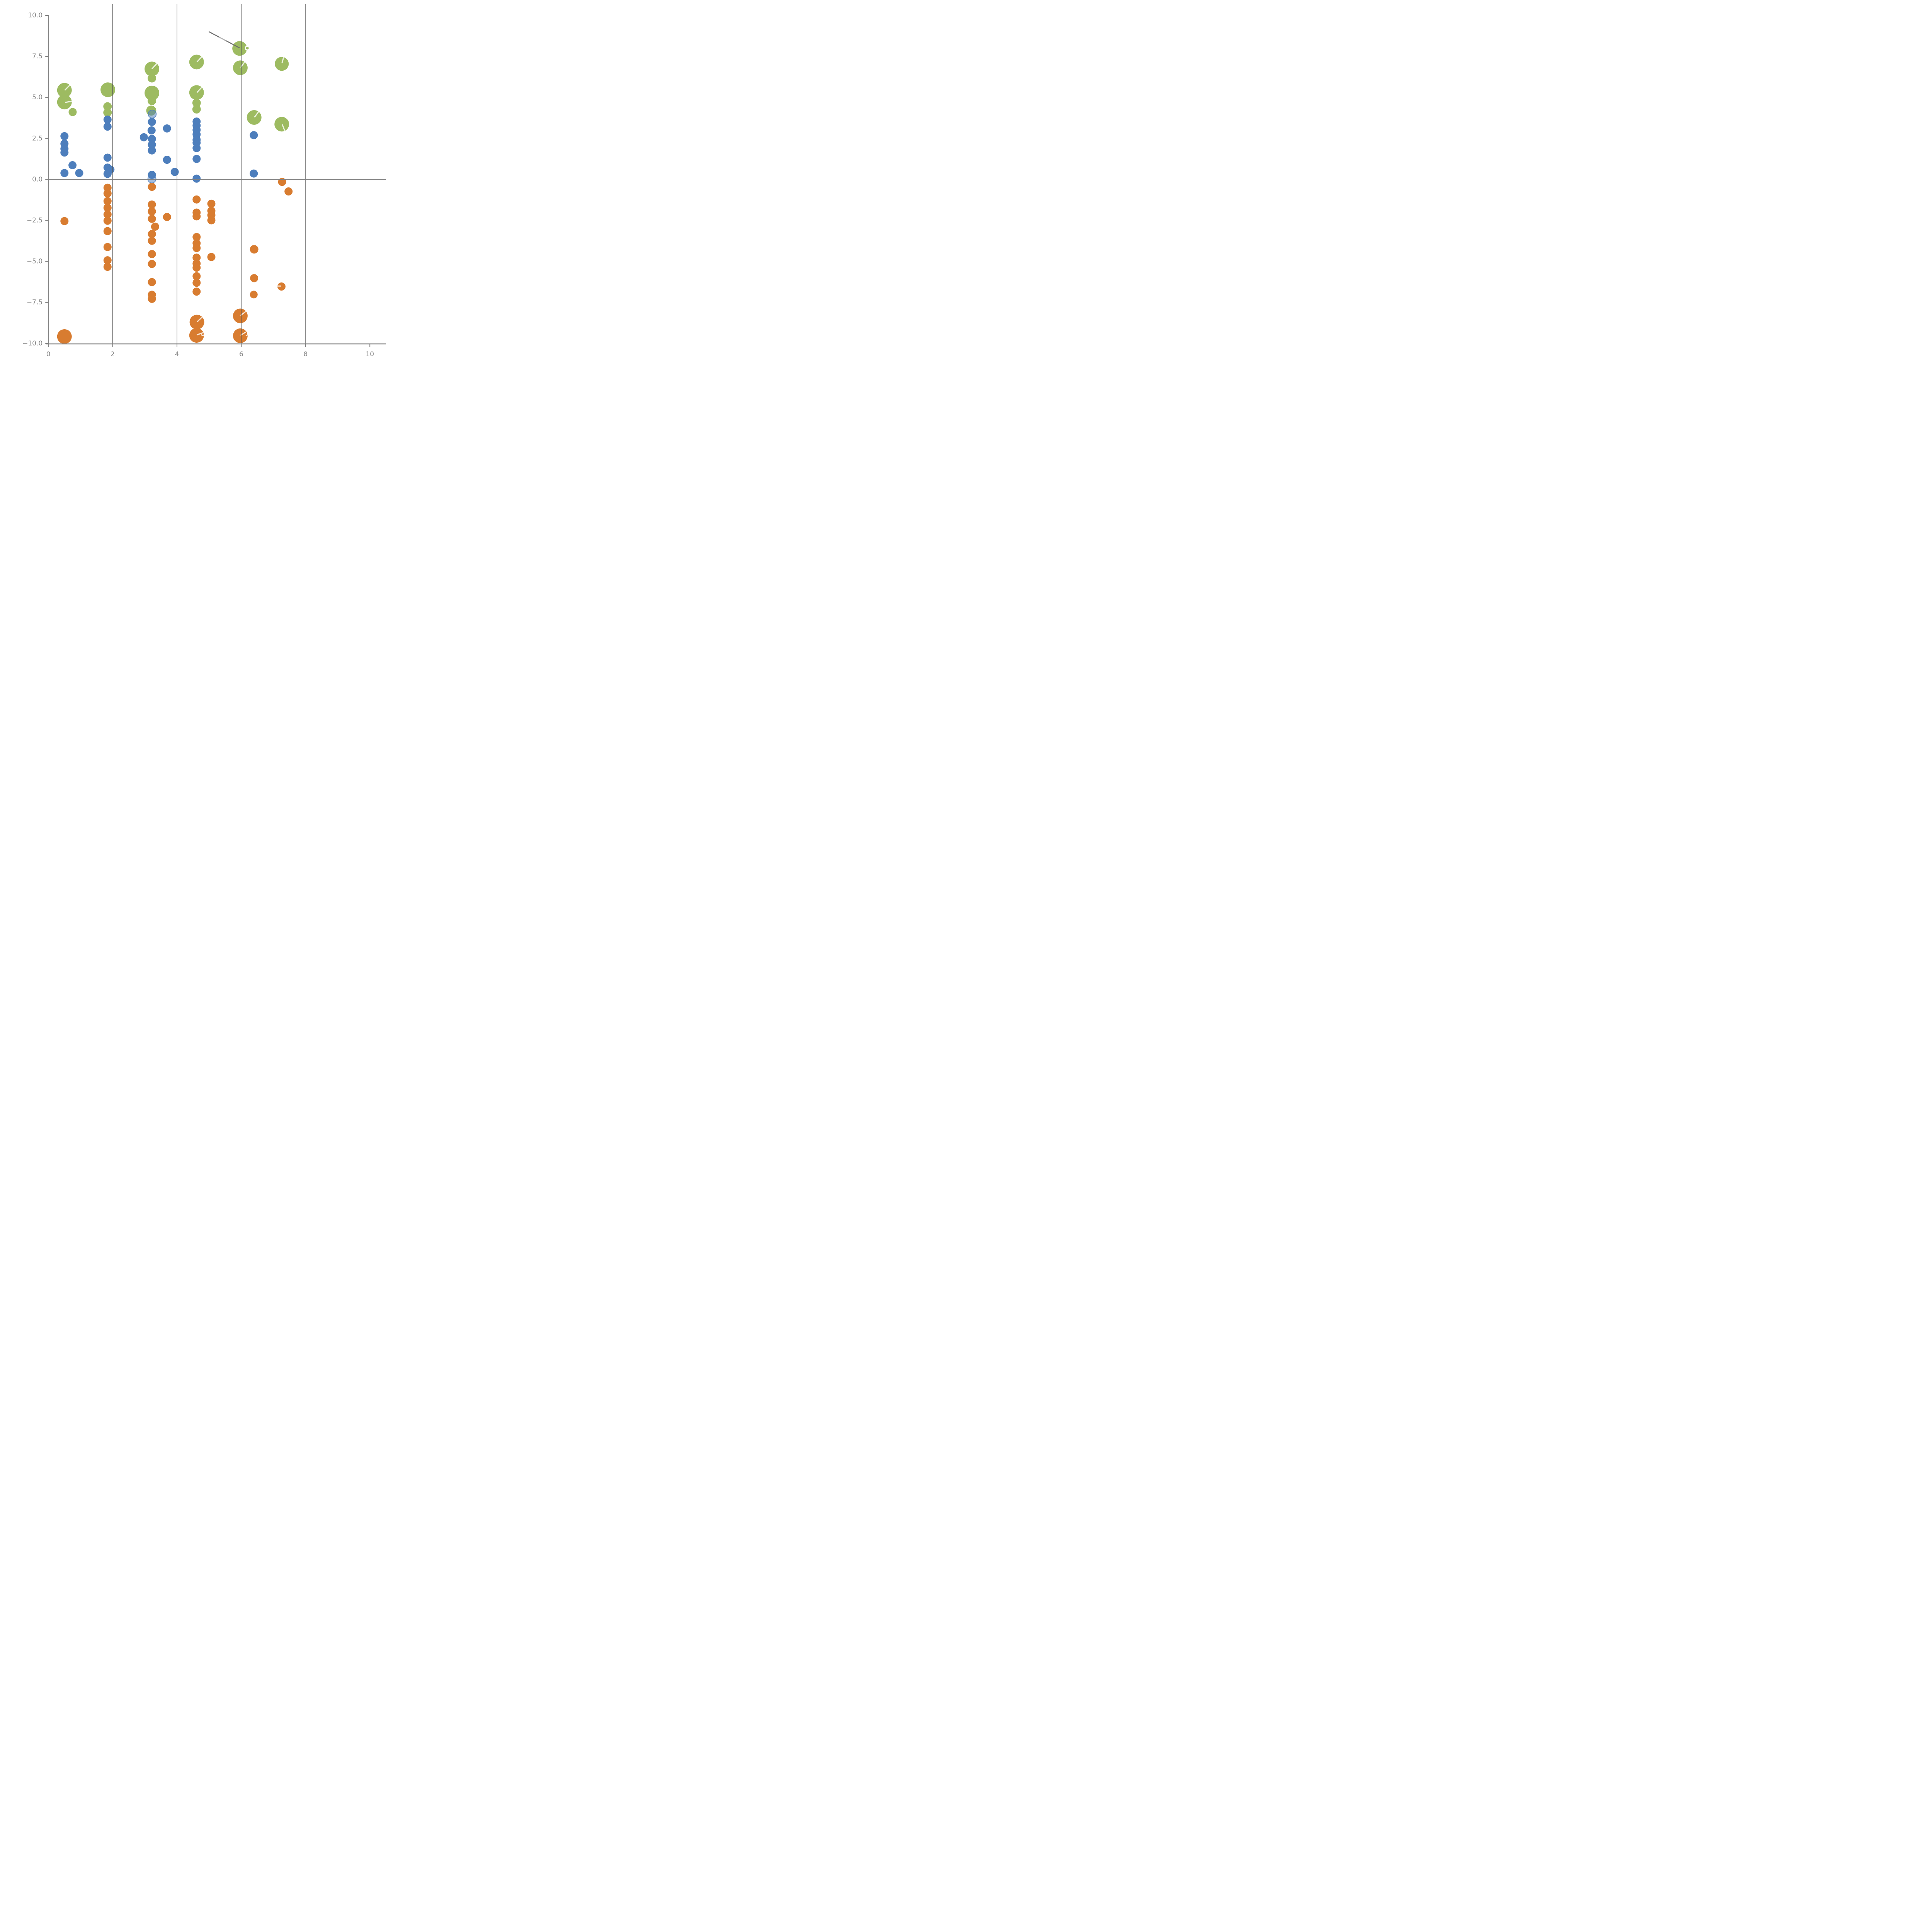  Describe the element at coordinates (37, 98) in the screenshot. I see `y-tick-label: 5.0` at that location.